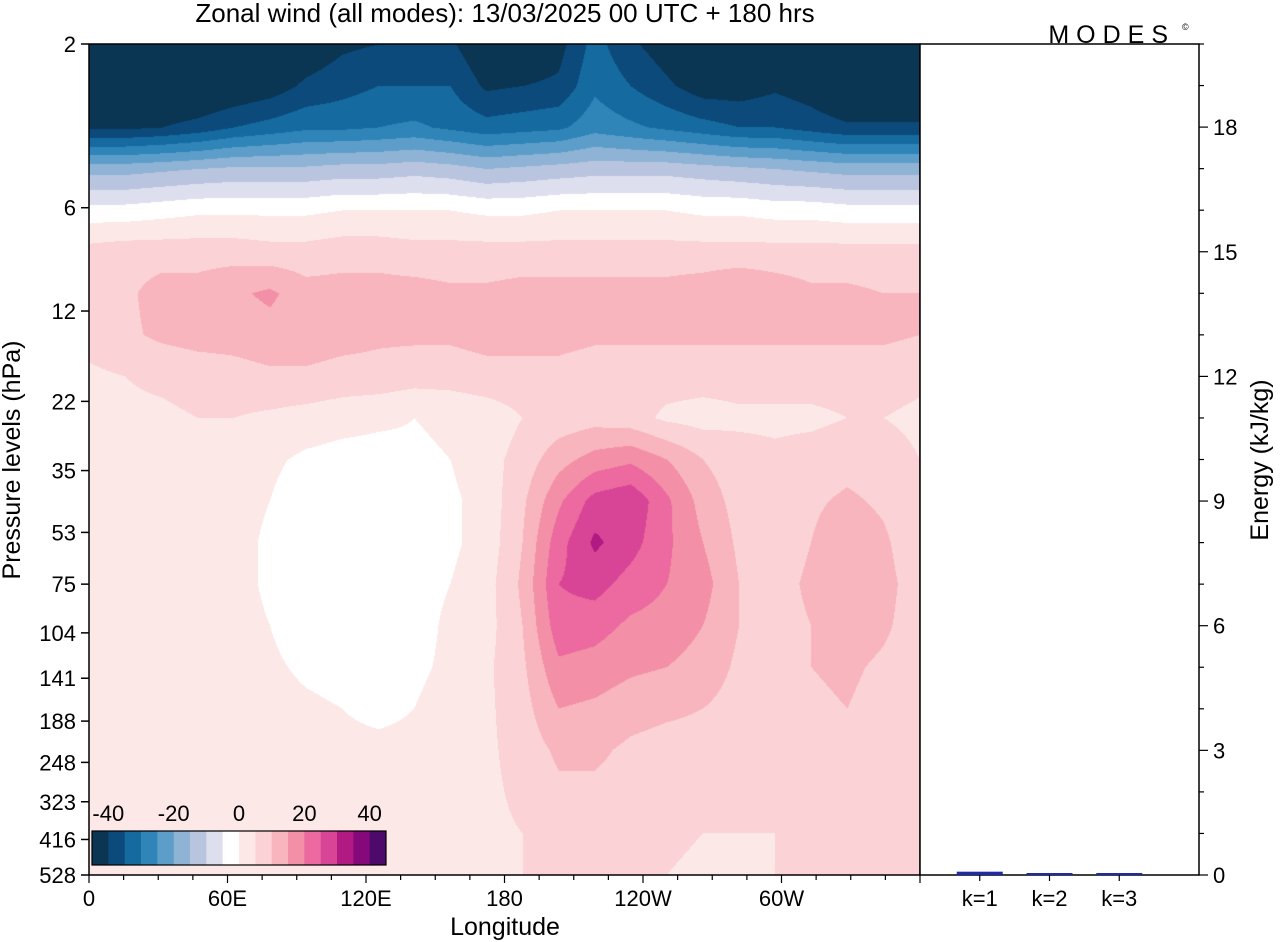 The width and height of the screenshot is (1280, 942). I want to click on energy-category-label: k=1, so click(980, 898).